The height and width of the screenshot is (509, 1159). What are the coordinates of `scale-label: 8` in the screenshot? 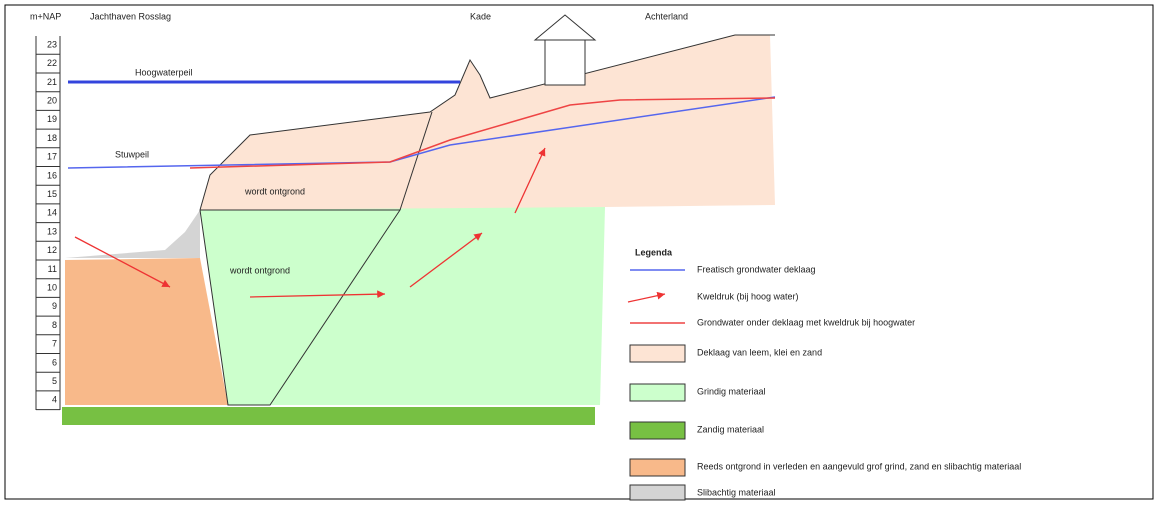 It's located at (54, 325).